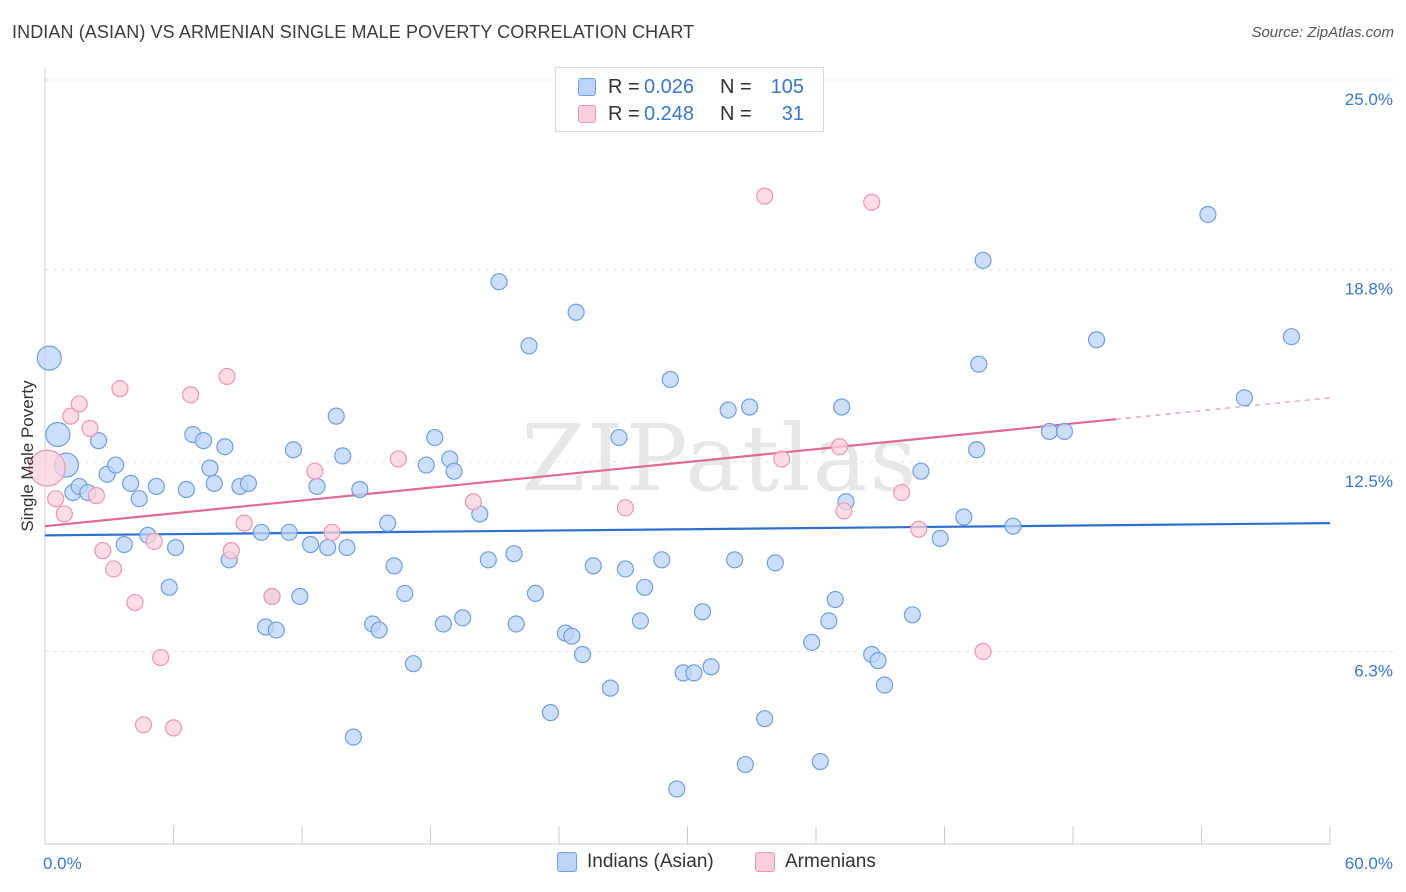  Describe the element at coordinates (689, 99) in the screenshot. I see `legend-stats: R = 0.026 N = 105 R = 0.248 N = 31` at that location.